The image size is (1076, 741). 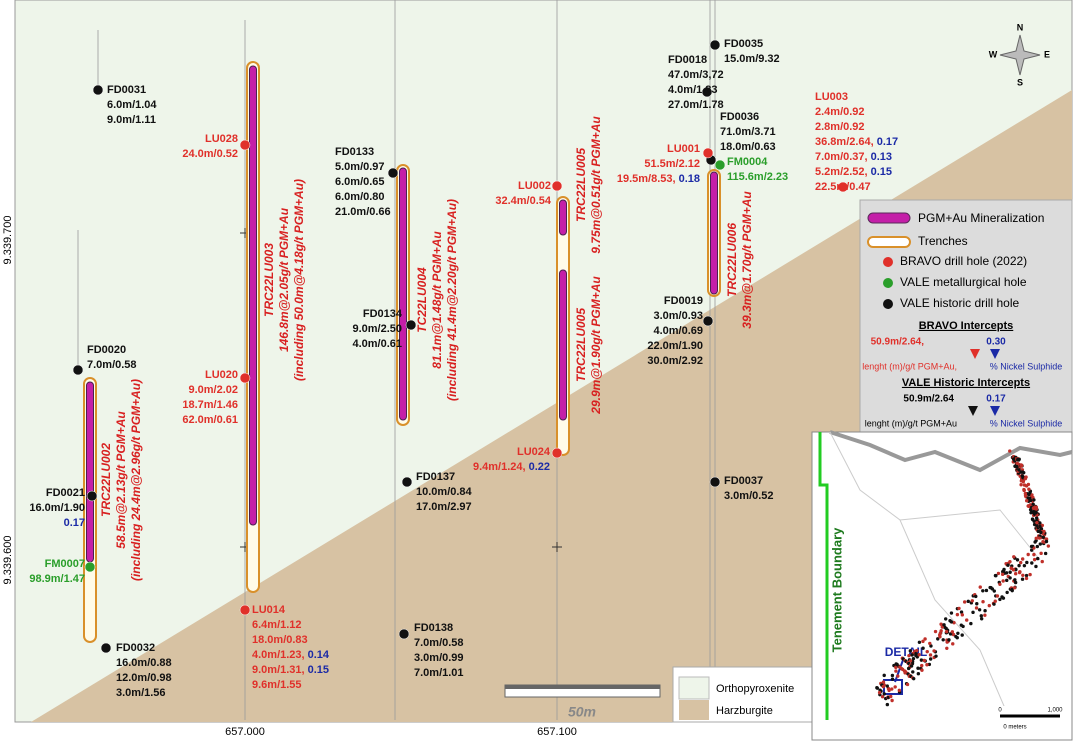 I want to click on intercept: 2.4m/0.92, so click(x=840, y=112).